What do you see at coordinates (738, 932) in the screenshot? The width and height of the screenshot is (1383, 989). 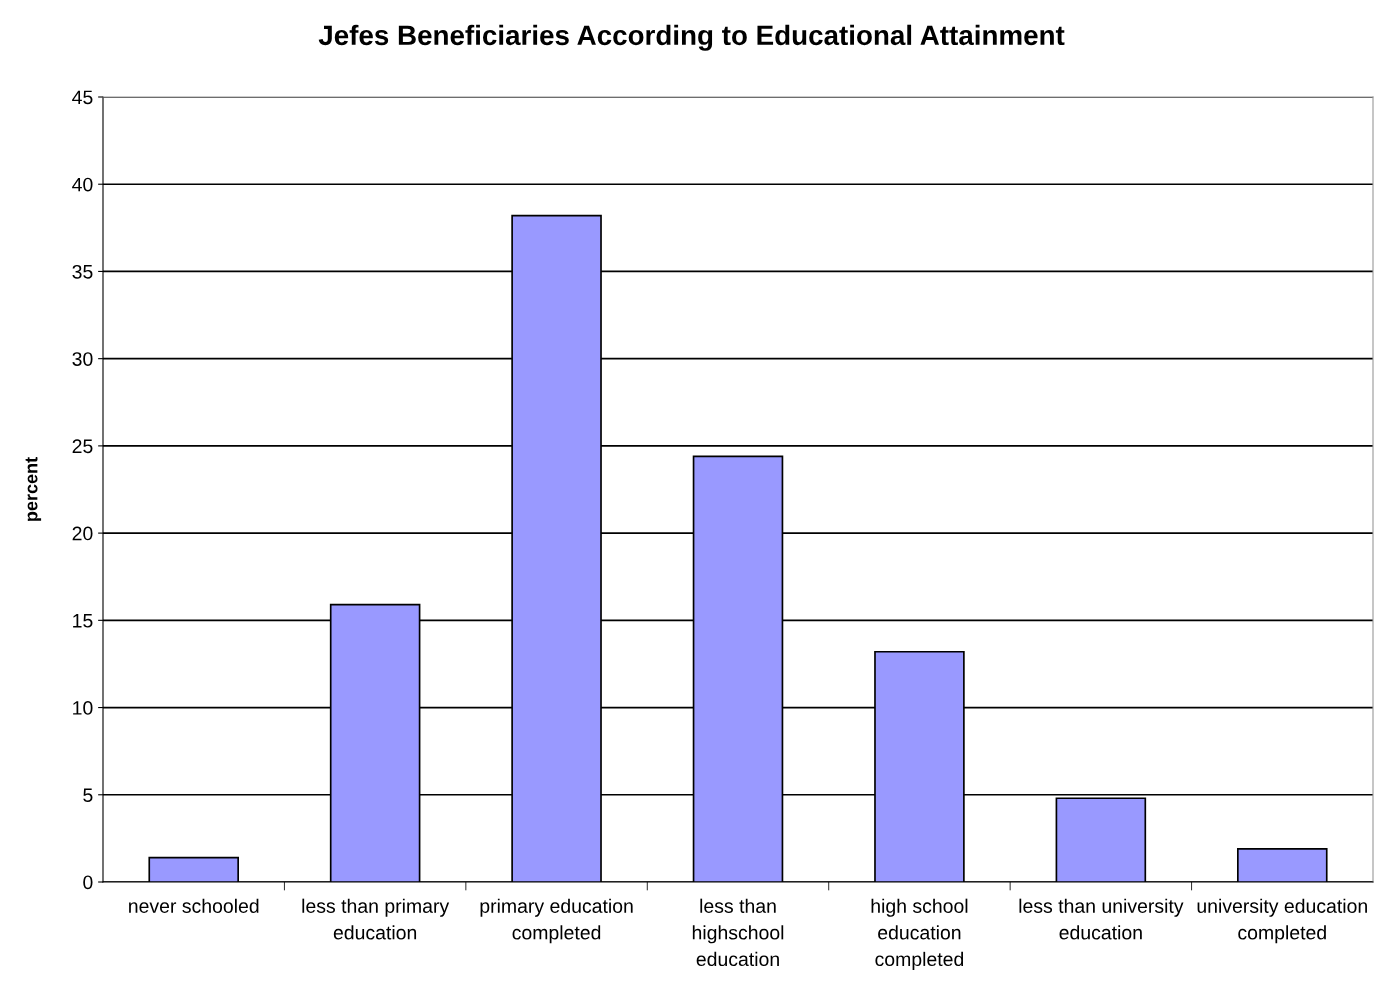 I see `x-tick-label: less than highschool education` at bounding box center [738, 932].